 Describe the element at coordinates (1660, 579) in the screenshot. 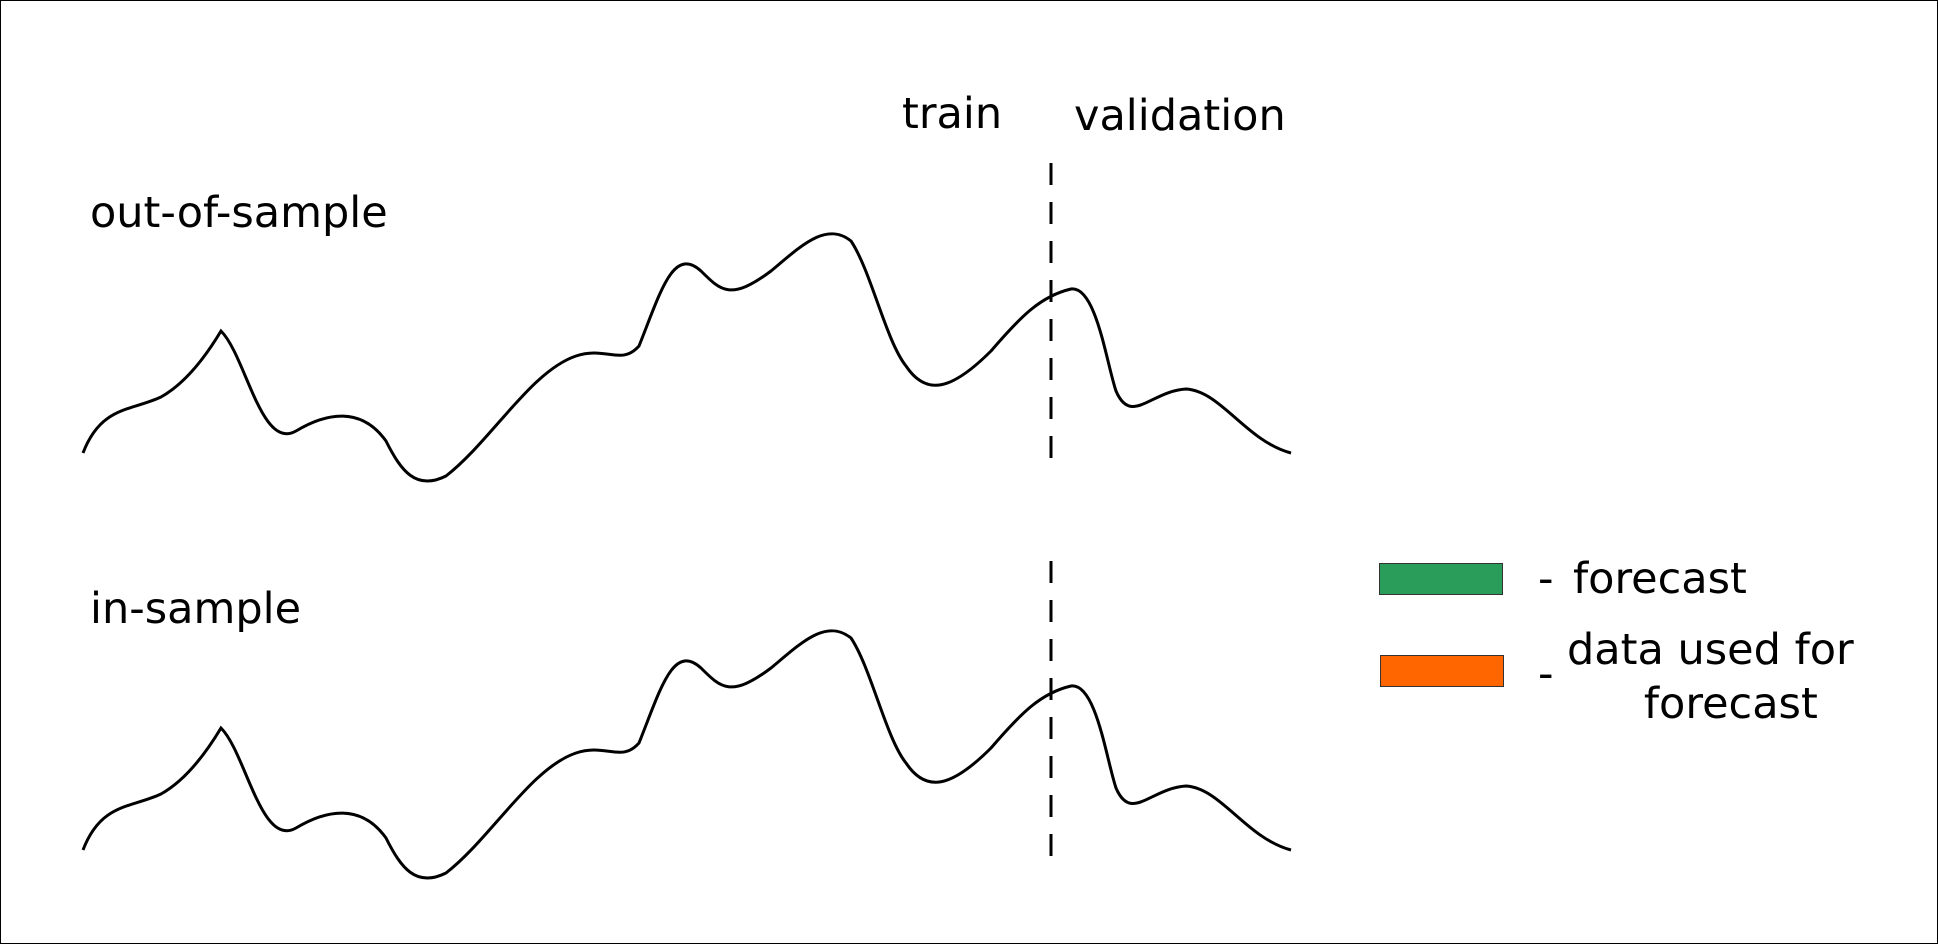

I see `forecast-legend-label: forecast` at that location.